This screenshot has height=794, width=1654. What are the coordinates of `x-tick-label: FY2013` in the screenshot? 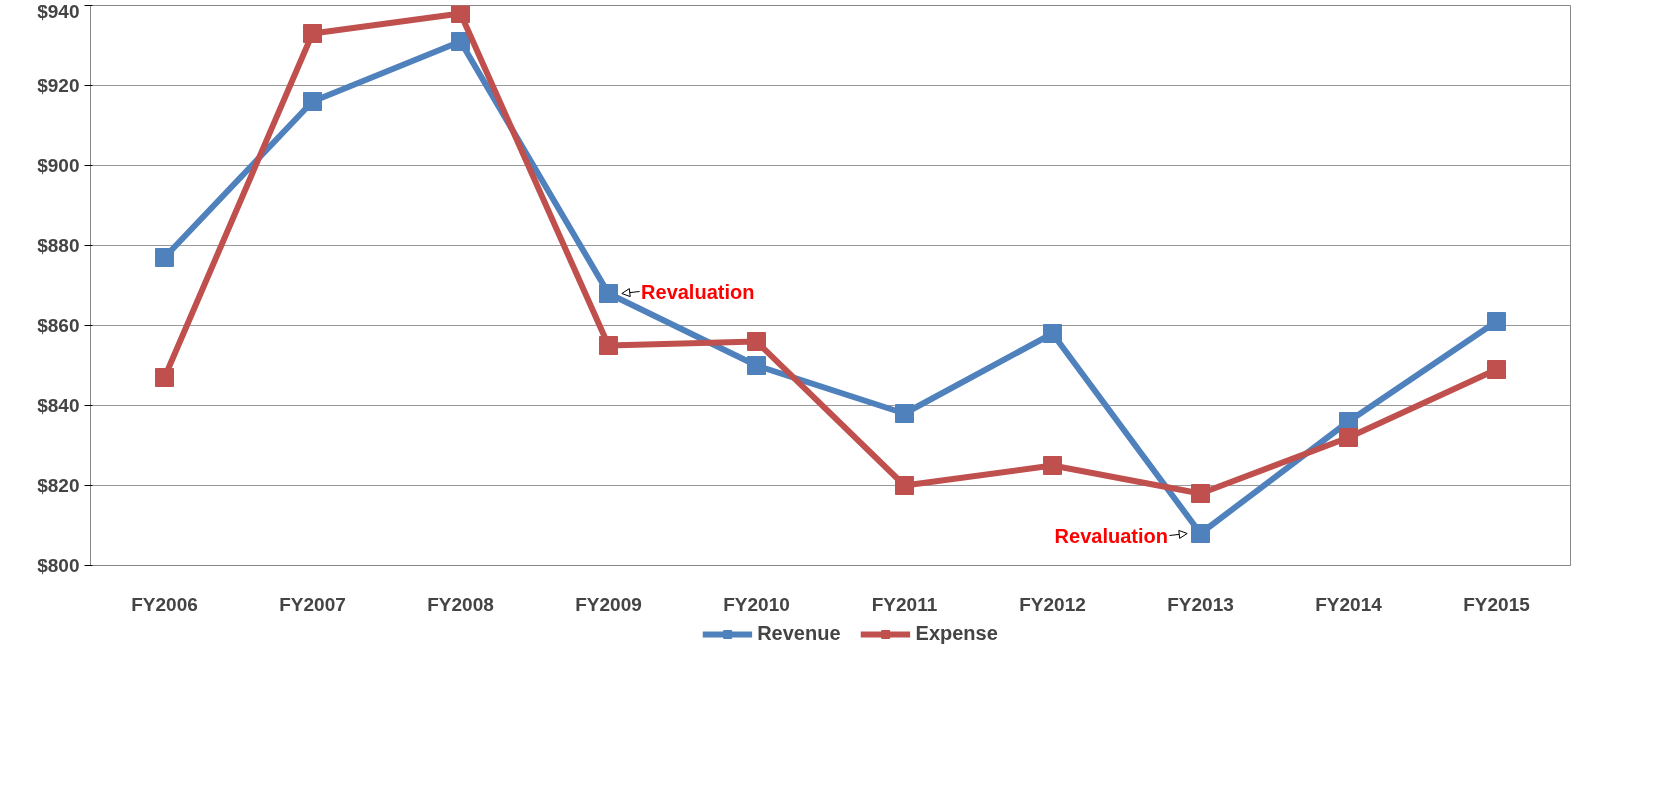 It's located at (1200, 604).